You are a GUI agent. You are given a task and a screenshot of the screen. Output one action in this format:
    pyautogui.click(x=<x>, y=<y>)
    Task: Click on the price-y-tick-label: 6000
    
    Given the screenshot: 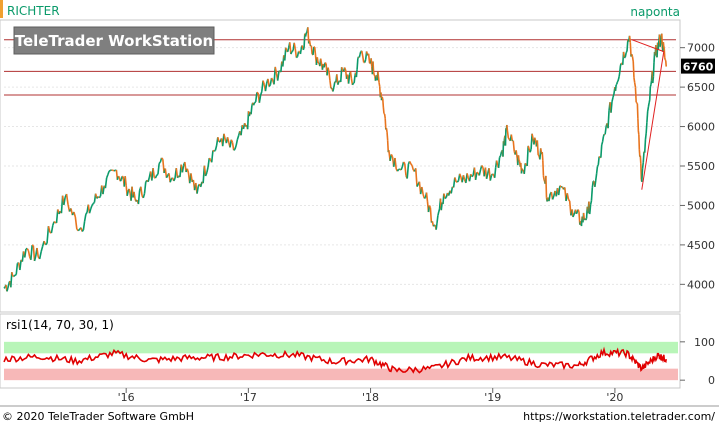 What is the action you would take?
    pyautogui.click(x=701, y=127)
    